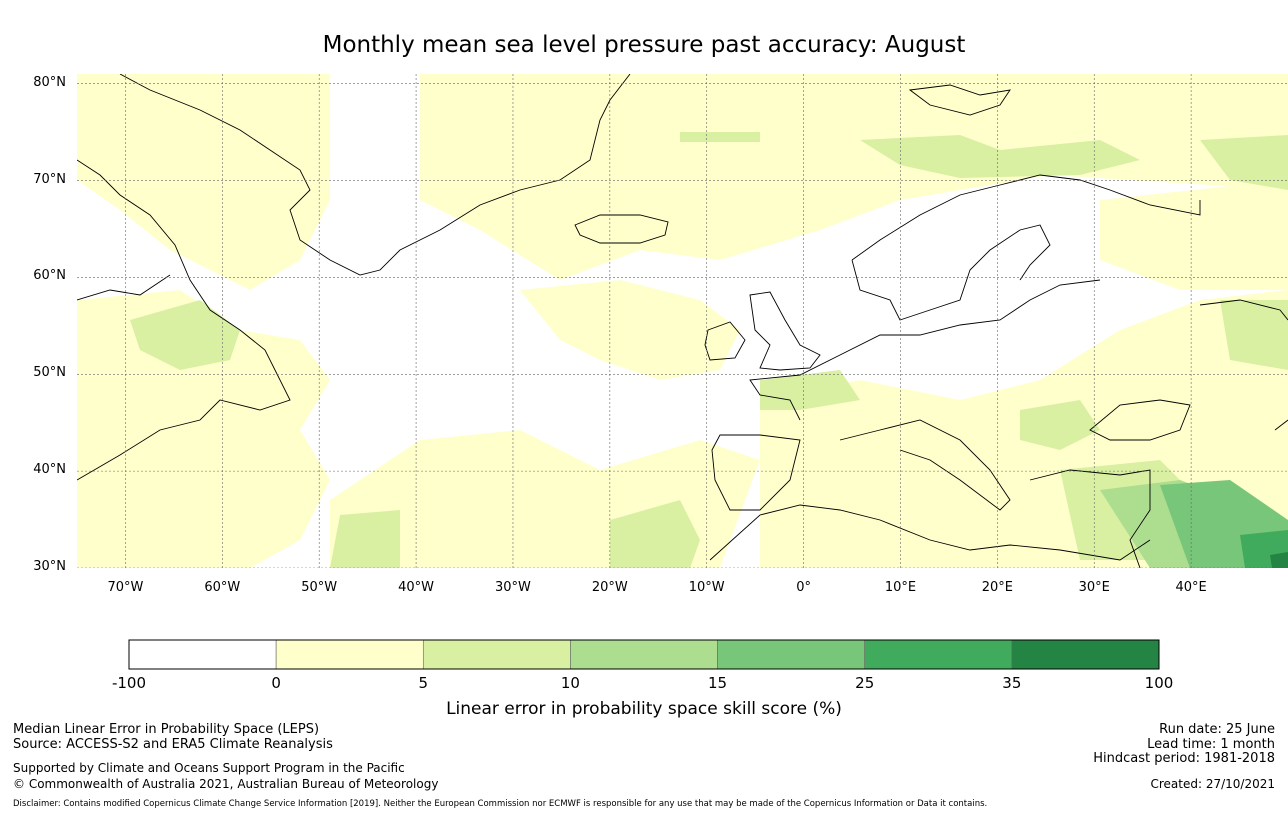 Image resolution: width=1288 pixels, height=816 pixels. What do you see at coordinates (1212, 784) in the screenshot?
I see `footer-created: Created: 27/10/2021` at bounding box center [1212, 784].